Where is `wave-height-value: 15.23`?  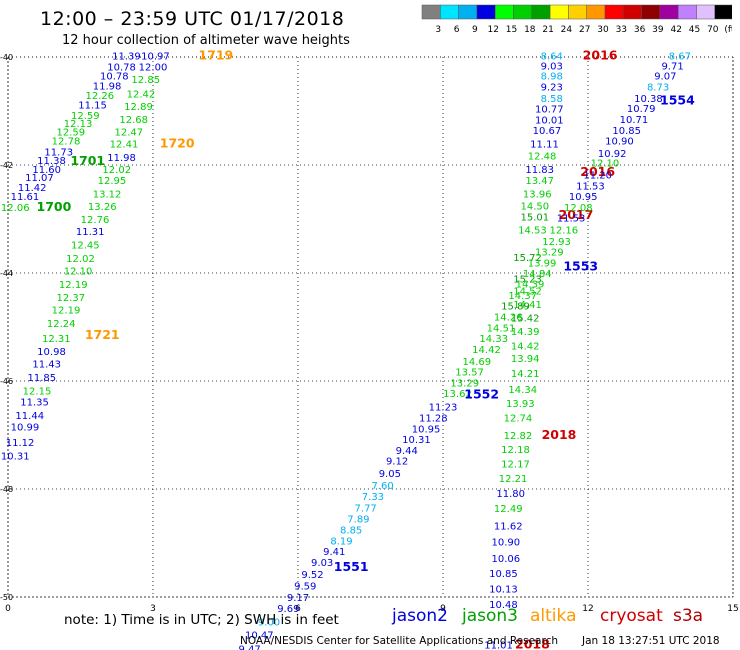
wave-height-value: 15.23 is located at coordinates (527, 280).